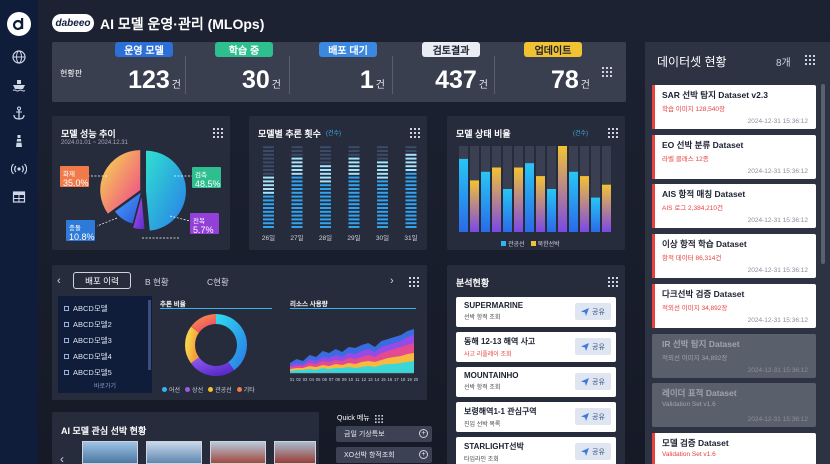 Image resolution: width=830 pixels, height=464 pixels. What do you see at coordinates (416, 379) in the screenshot?
I see `resource-x-label: 20` at bounding box center [416, 379].